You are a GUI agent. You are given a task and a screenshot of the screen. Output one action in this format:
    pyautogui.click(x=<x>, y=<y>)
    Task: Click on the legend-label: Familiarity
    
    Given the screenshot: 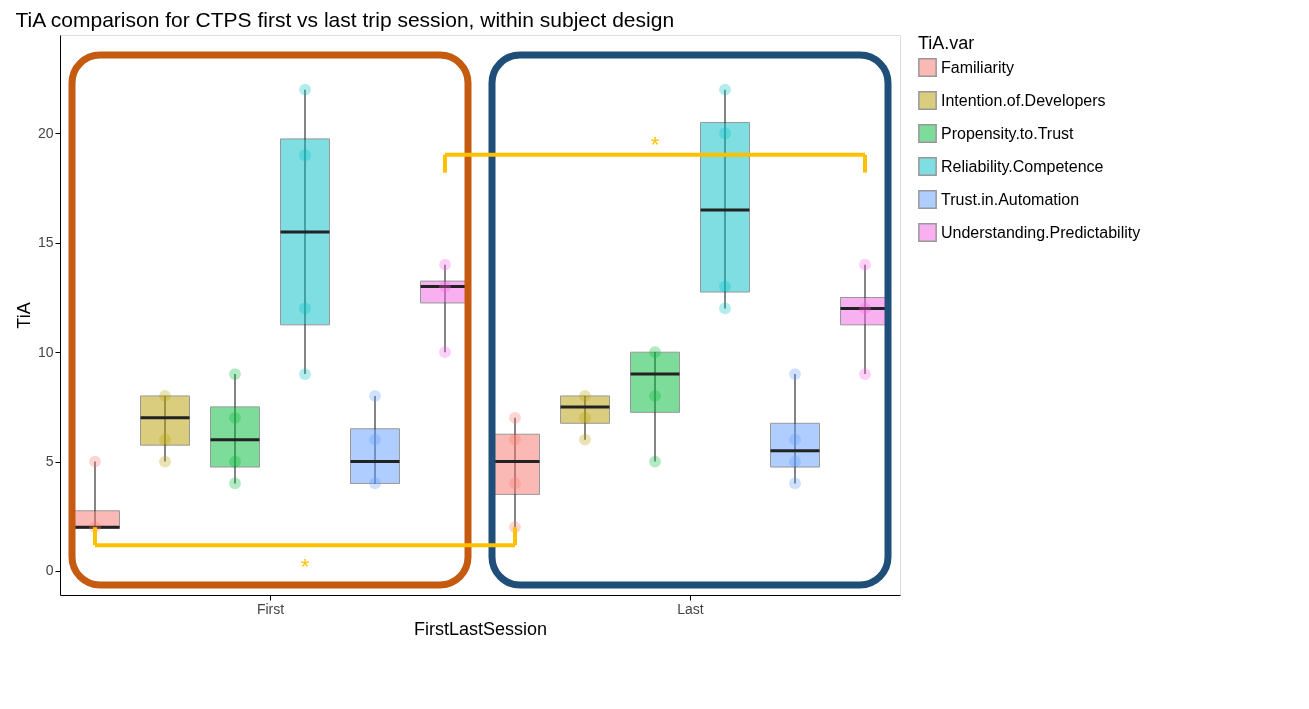 What is the action you would take?
    pyautogui.click(x=977, y=67)
    